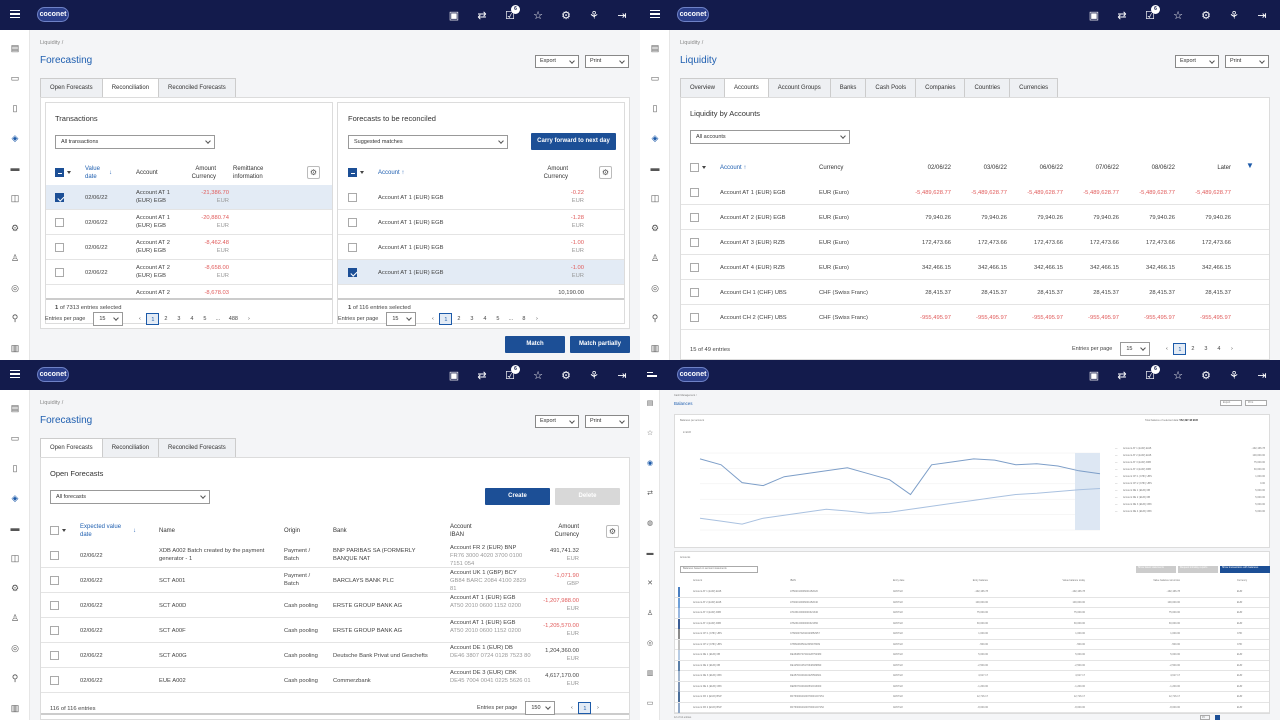  Describe the element at coordinates (1245, 569) in the screenshot. I see `show-transactions-button: Show transactions with balances` at that location.